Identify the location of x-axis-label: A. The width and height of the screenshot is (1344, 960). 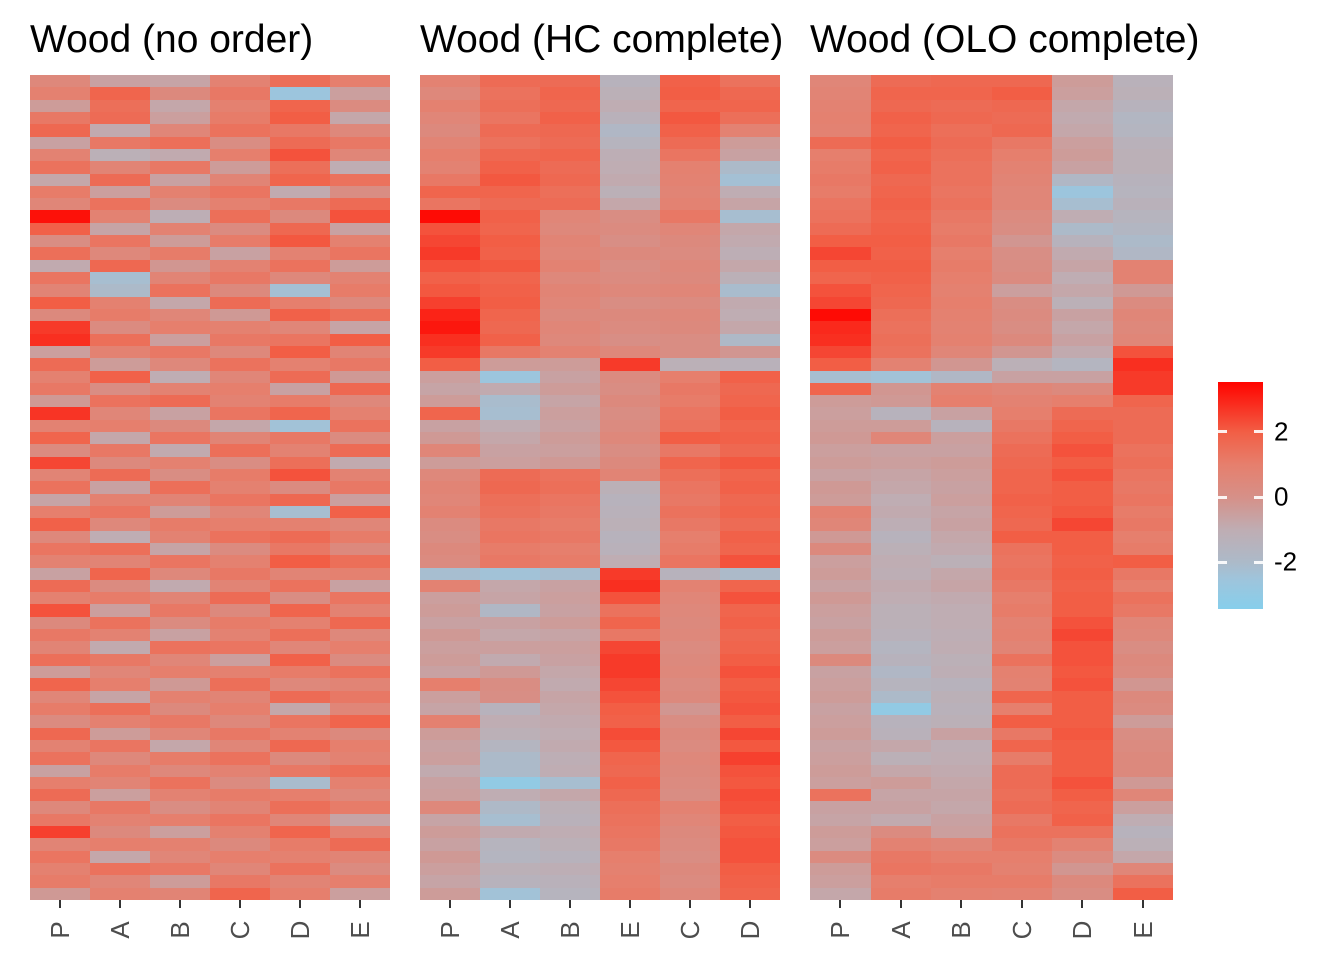
(119, 930).